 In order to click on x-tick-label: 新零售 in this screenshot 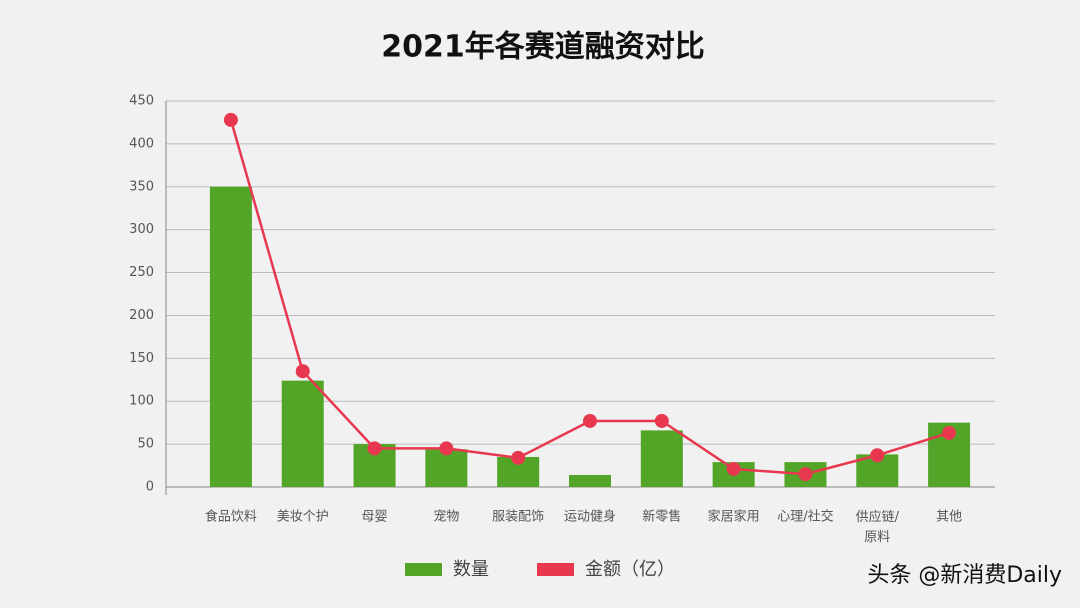, I will do `click(661, 517)`.